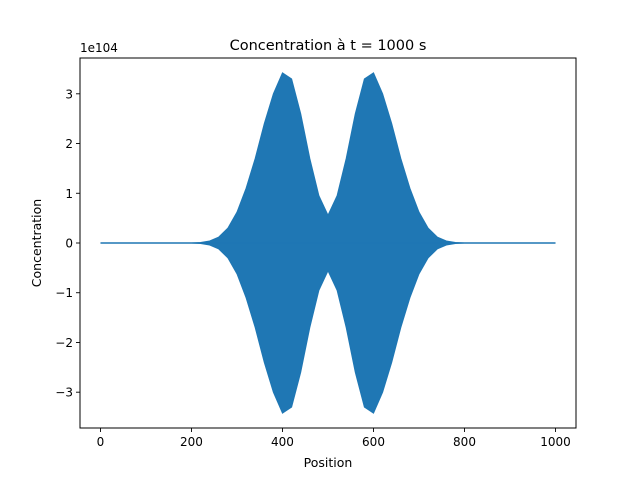 The width and height of the screenshot is (640, 480). What do you see at coordinates (464, 442) in the screenshot?
I see `x-tick-label: 800` at bounding box center [464, 442].